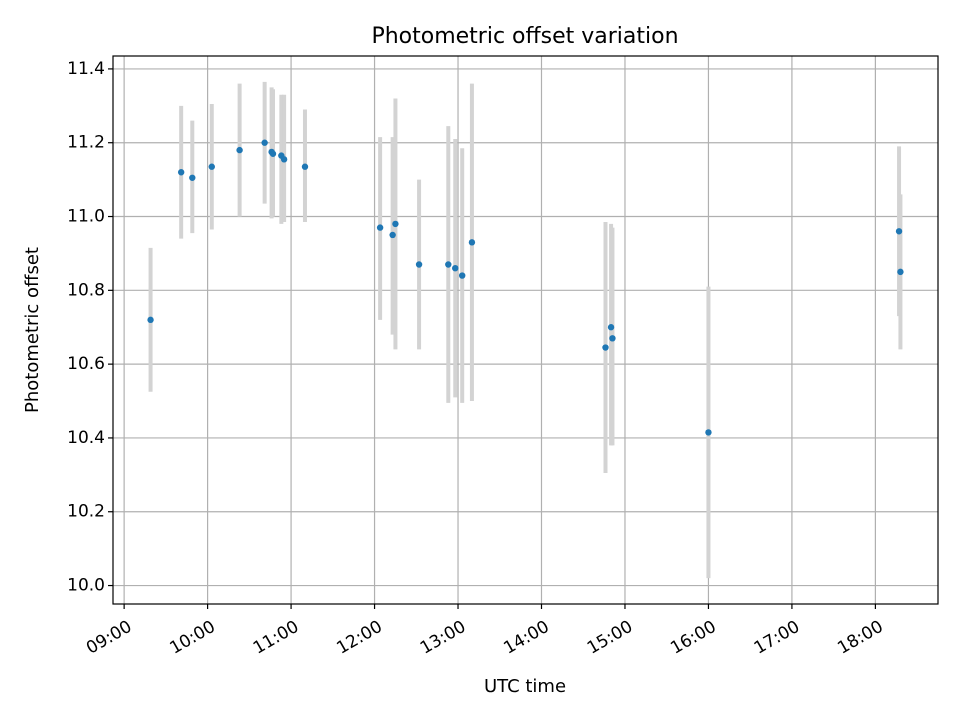 The image size is (960, 720). What do you see at coordinates (86, 290) in the screenshot?
I see `y-tick-label: 10.8` at bounding box center [86, 290].